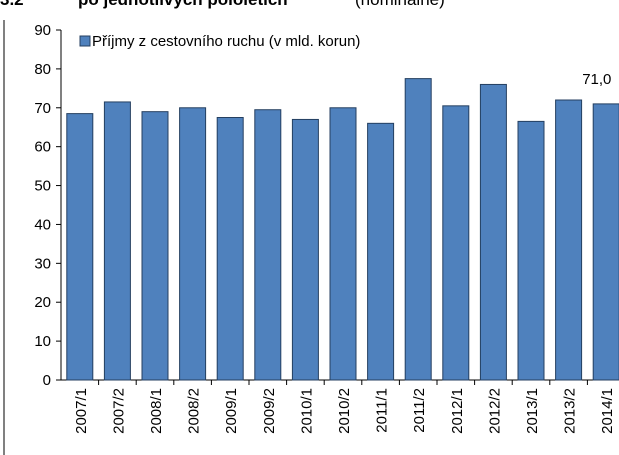 The height and width of the screenshot is (455, 619). Describe the element at coordinates (118, 411) in the screenshot. I see `x-tick-label: 2007/2` at that location.